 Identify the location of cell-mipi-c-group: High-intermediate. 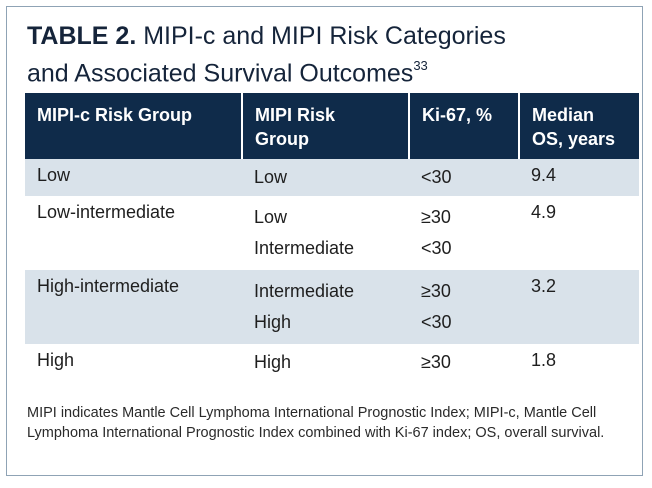
(133, 288).